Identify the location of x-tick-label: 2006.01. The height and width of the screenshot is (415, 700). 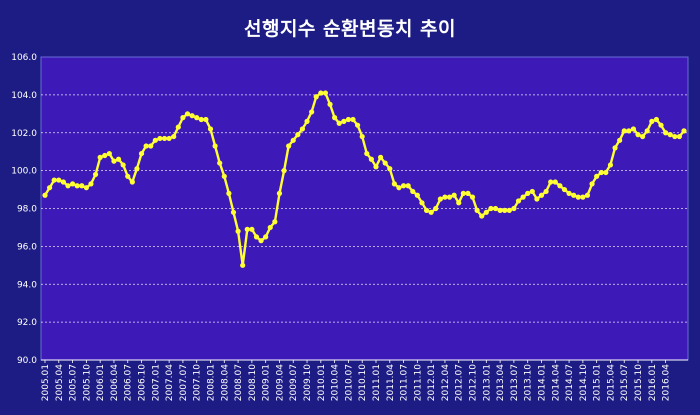
(101, 382).